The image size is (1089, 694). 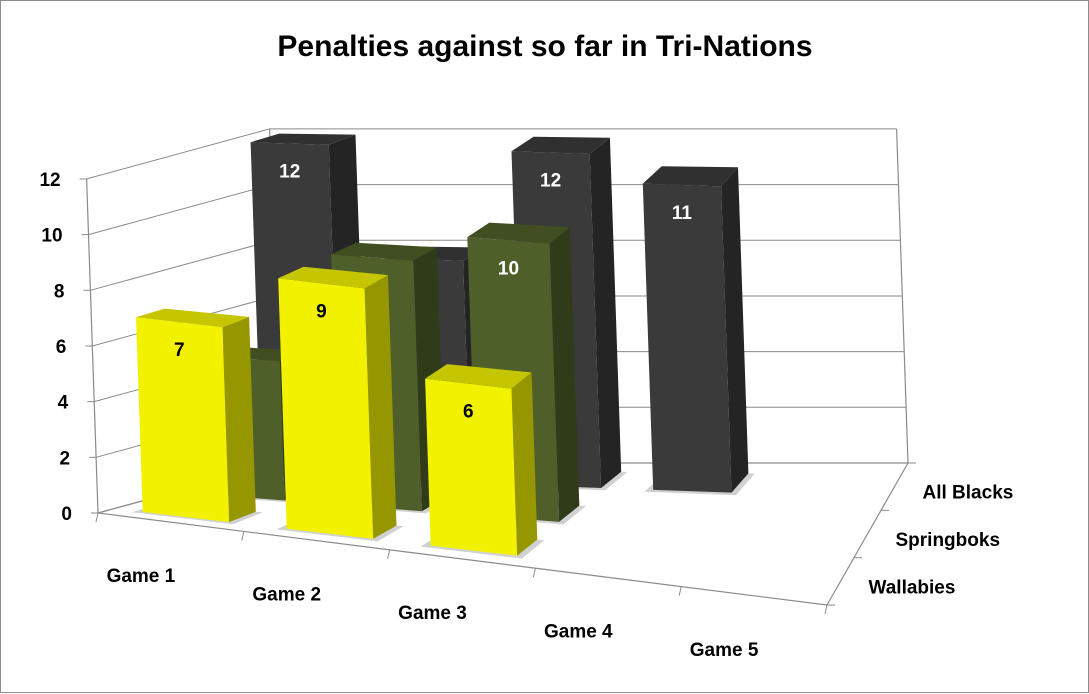 What do you see at coordinates (468, 412) in the screenshot?
I see `bar-value-label: 6` at bounding box center [468, 412].